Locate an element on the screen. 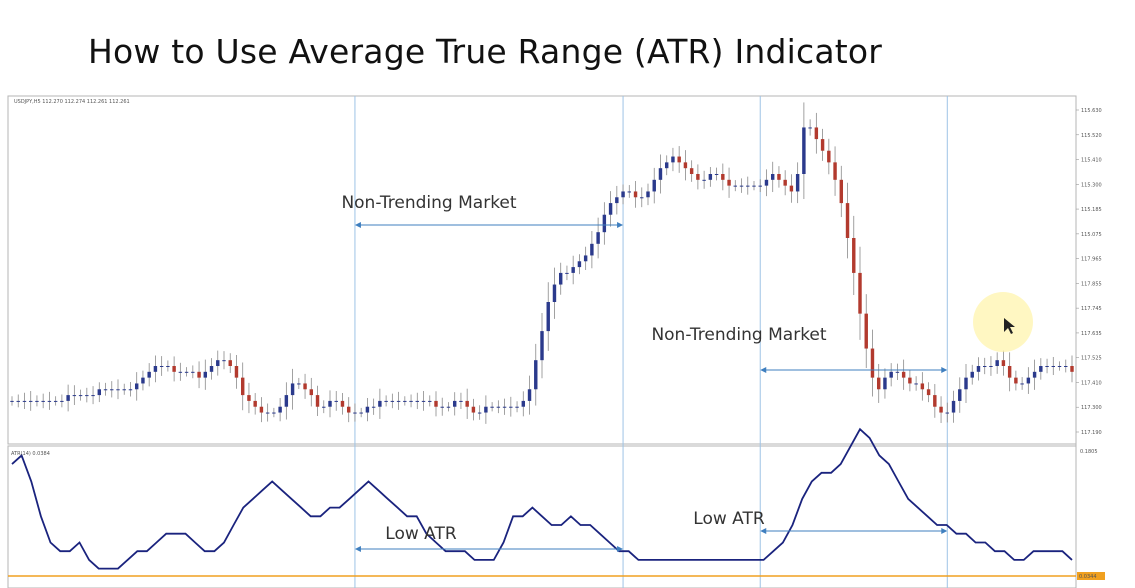 The image size is (1135, 588). y-tick-label: 117.965 is located at coordinates (1091, 260).